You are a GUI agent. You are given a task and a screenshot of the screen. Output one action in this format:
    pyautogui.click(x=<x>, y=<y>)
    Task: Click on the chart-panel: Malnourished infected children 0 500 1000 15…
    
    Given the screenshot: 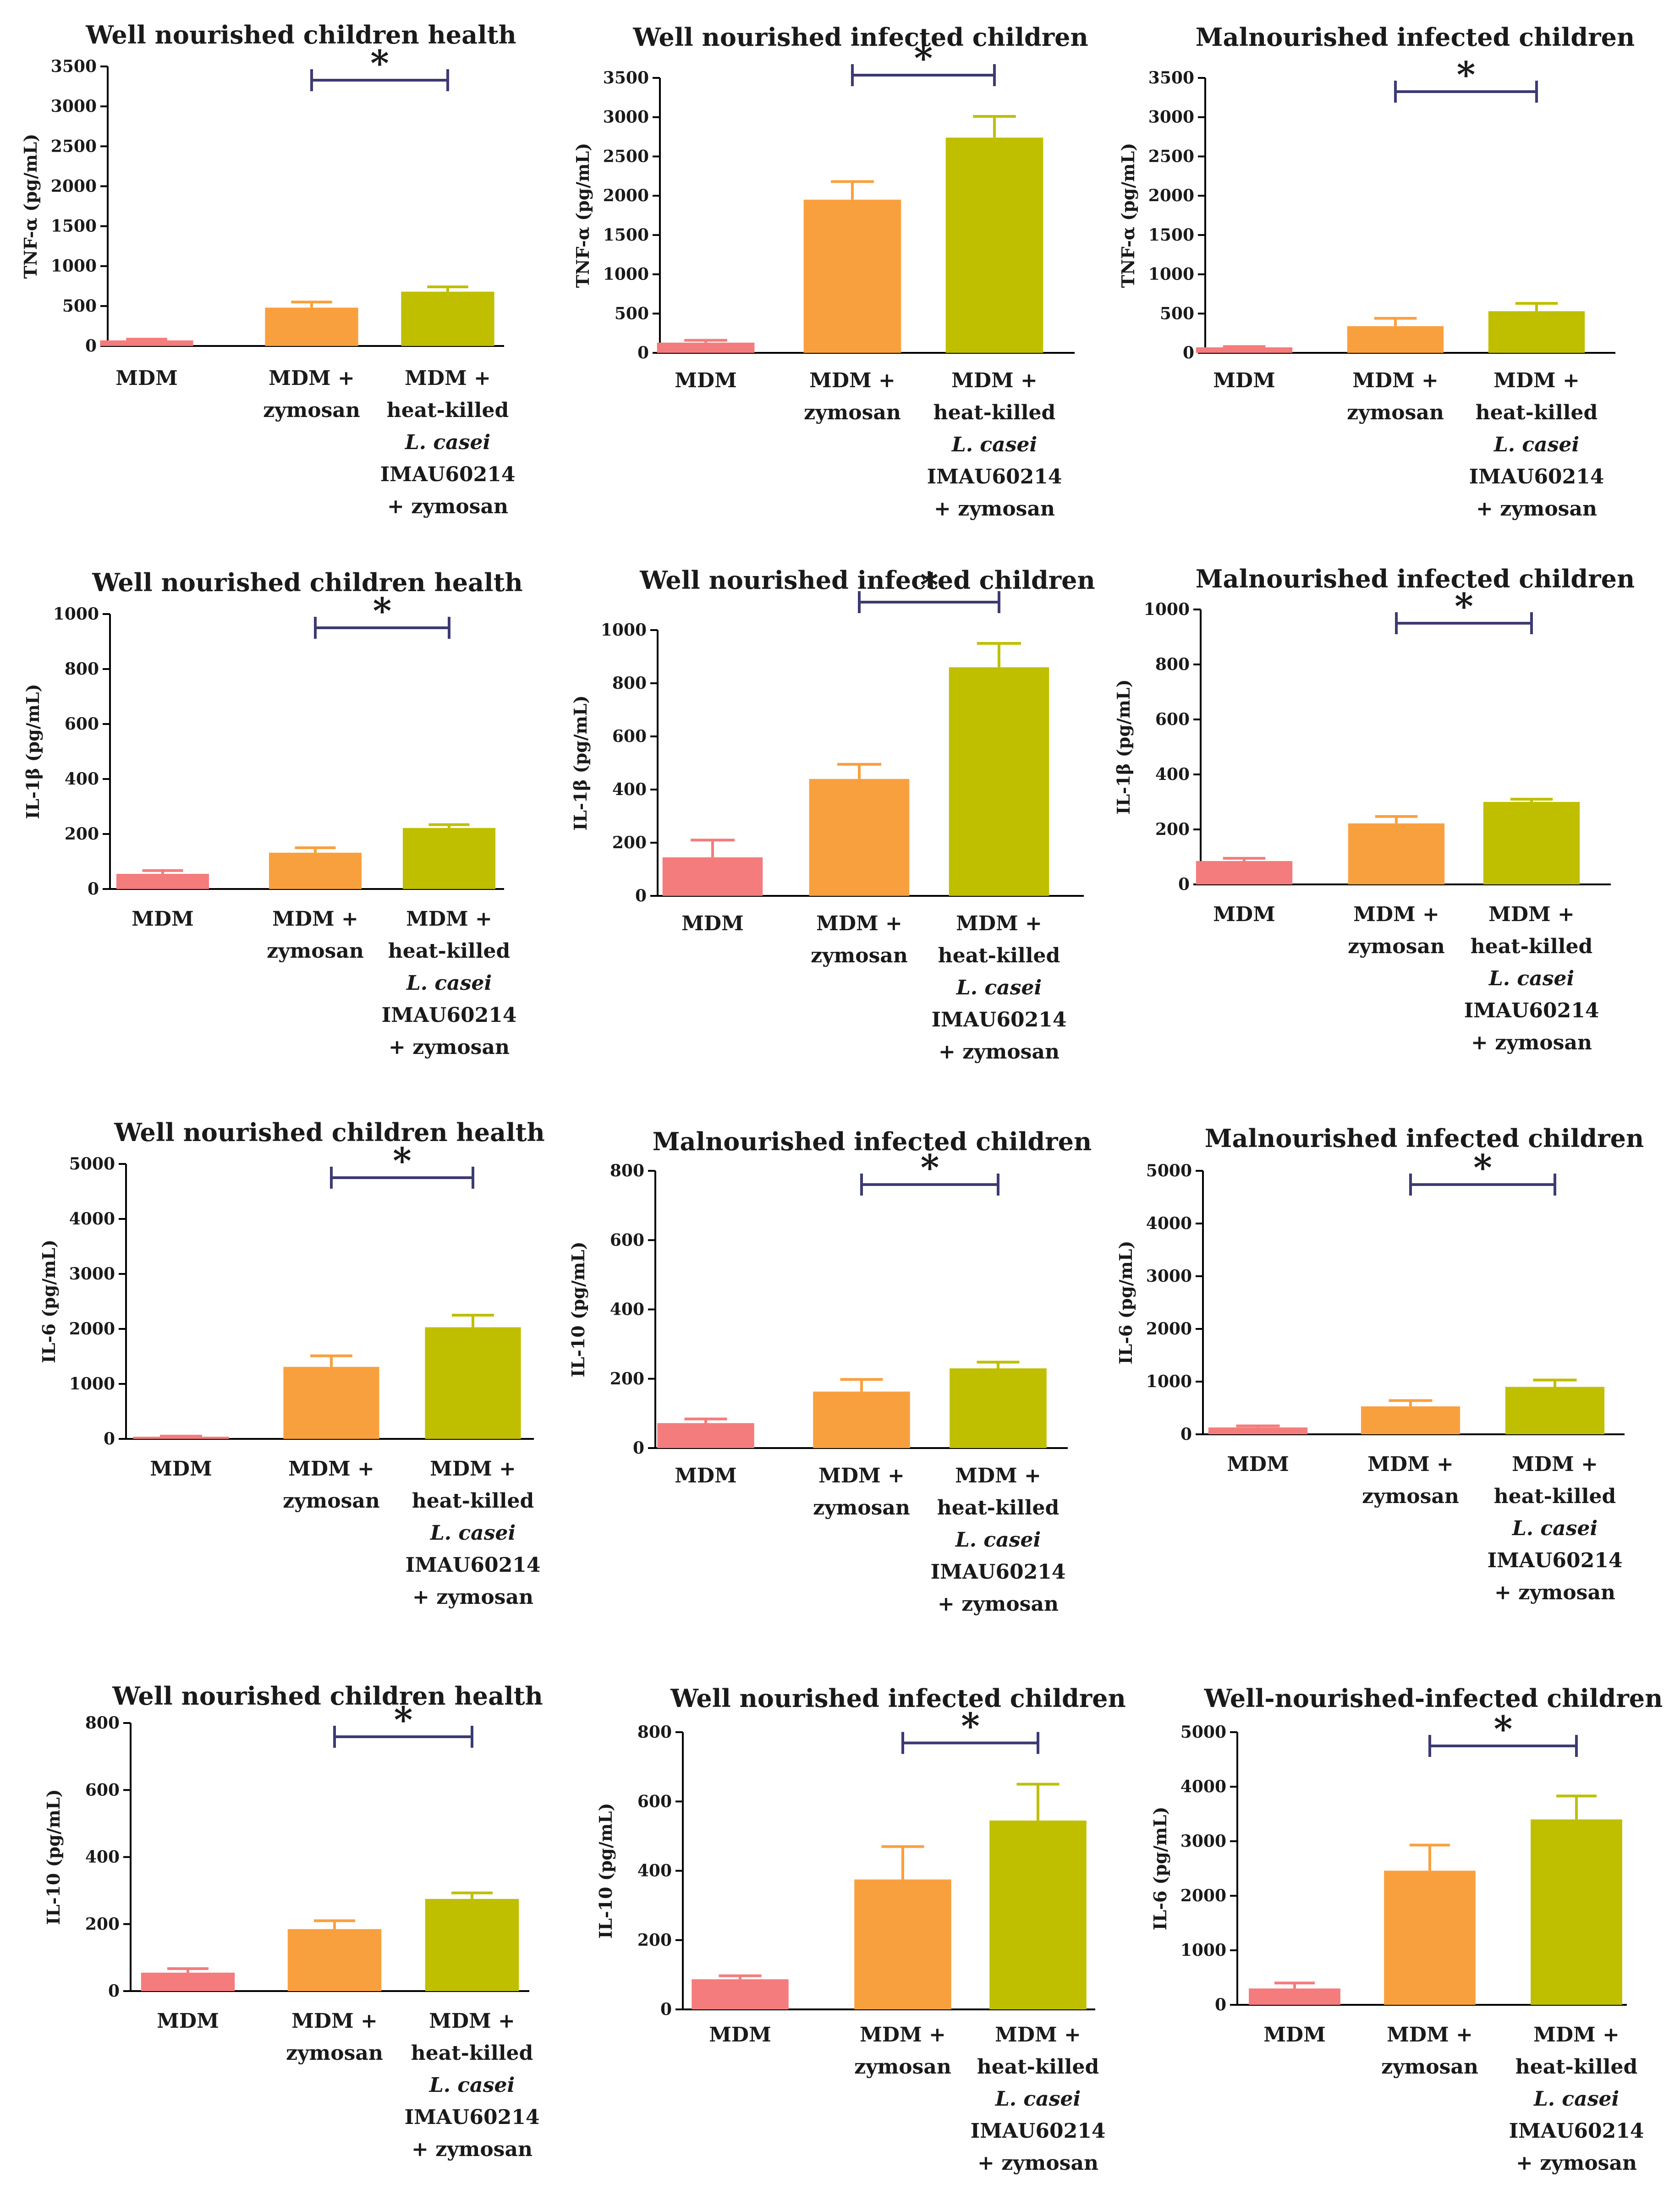 What is the action you would take?
    pyautogui.click(x=1376, y=271)
    